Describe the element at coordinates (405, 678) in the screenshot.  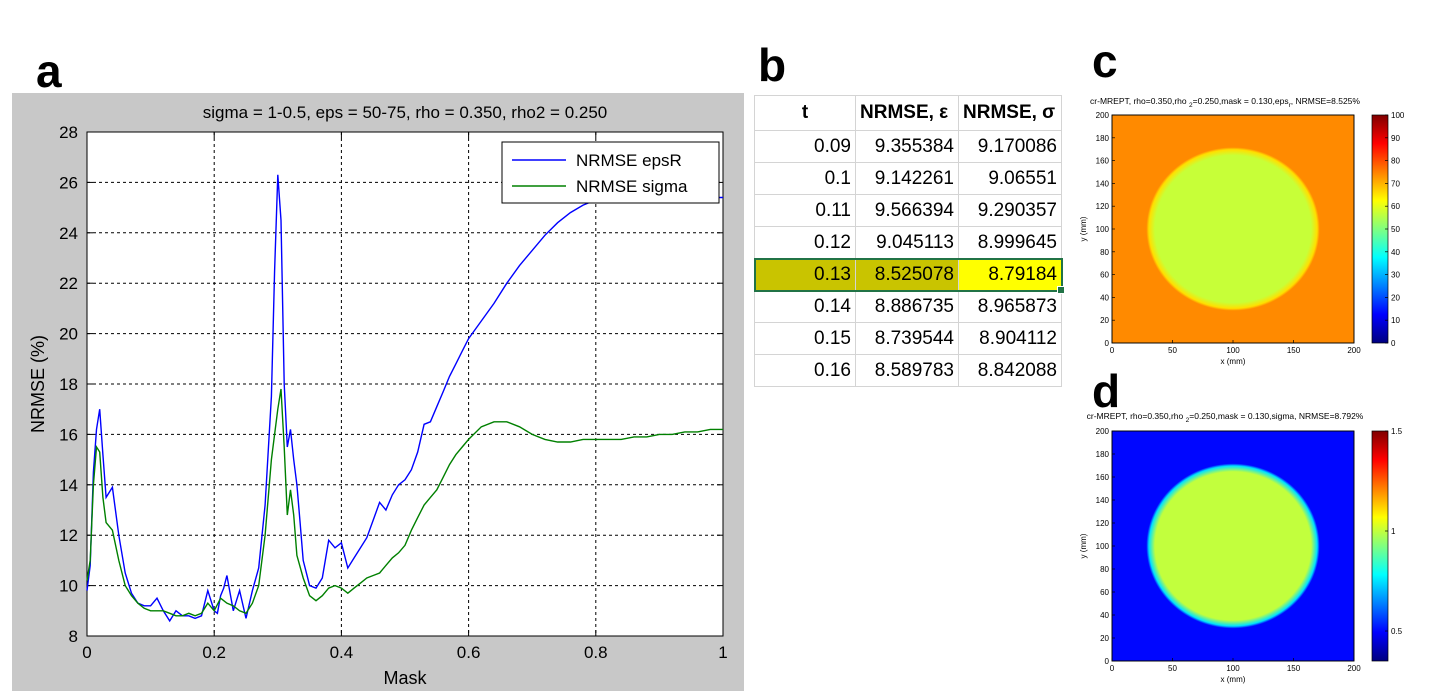
I see `x-axis-label: Mask` at that location.